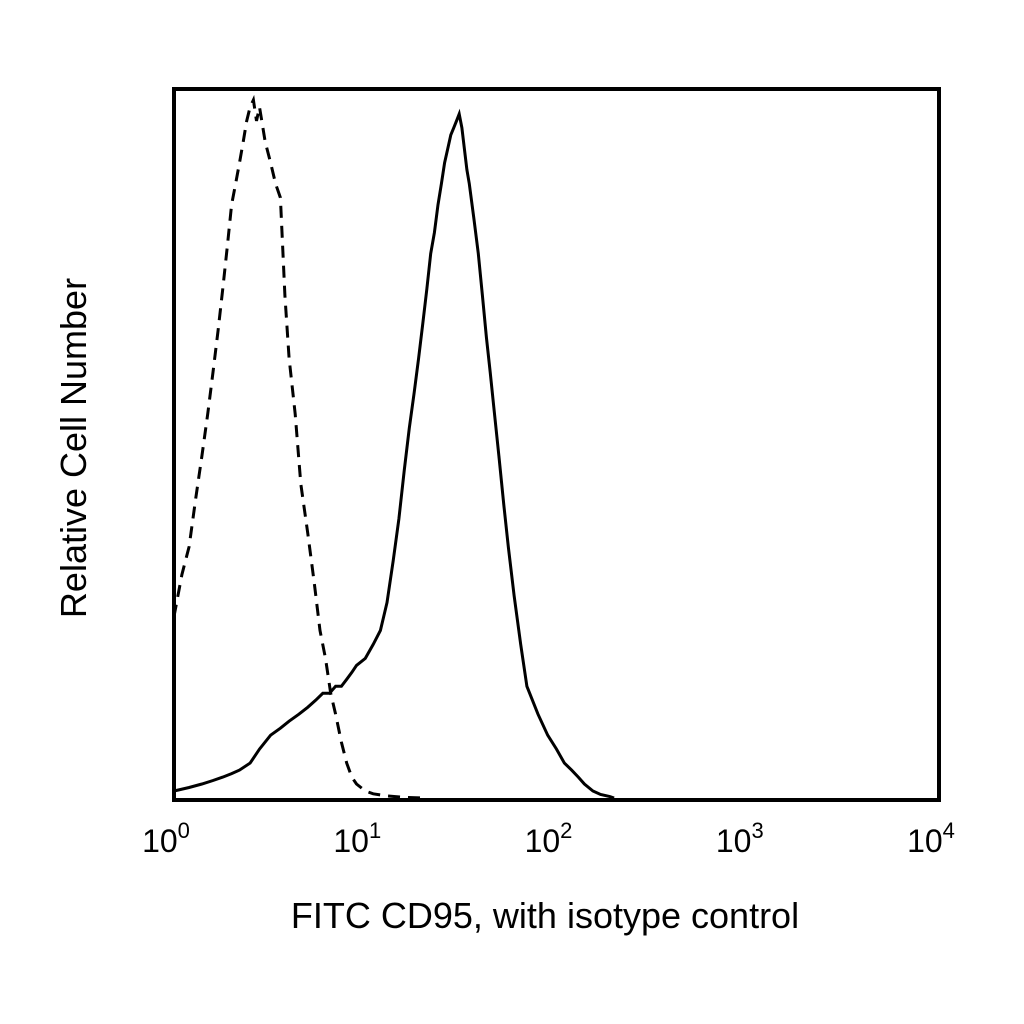  What do you see at coordinates (931, 838) in the screenshot?
I see `x-tick-label: 10⁴` at bounding box center [931, 838].